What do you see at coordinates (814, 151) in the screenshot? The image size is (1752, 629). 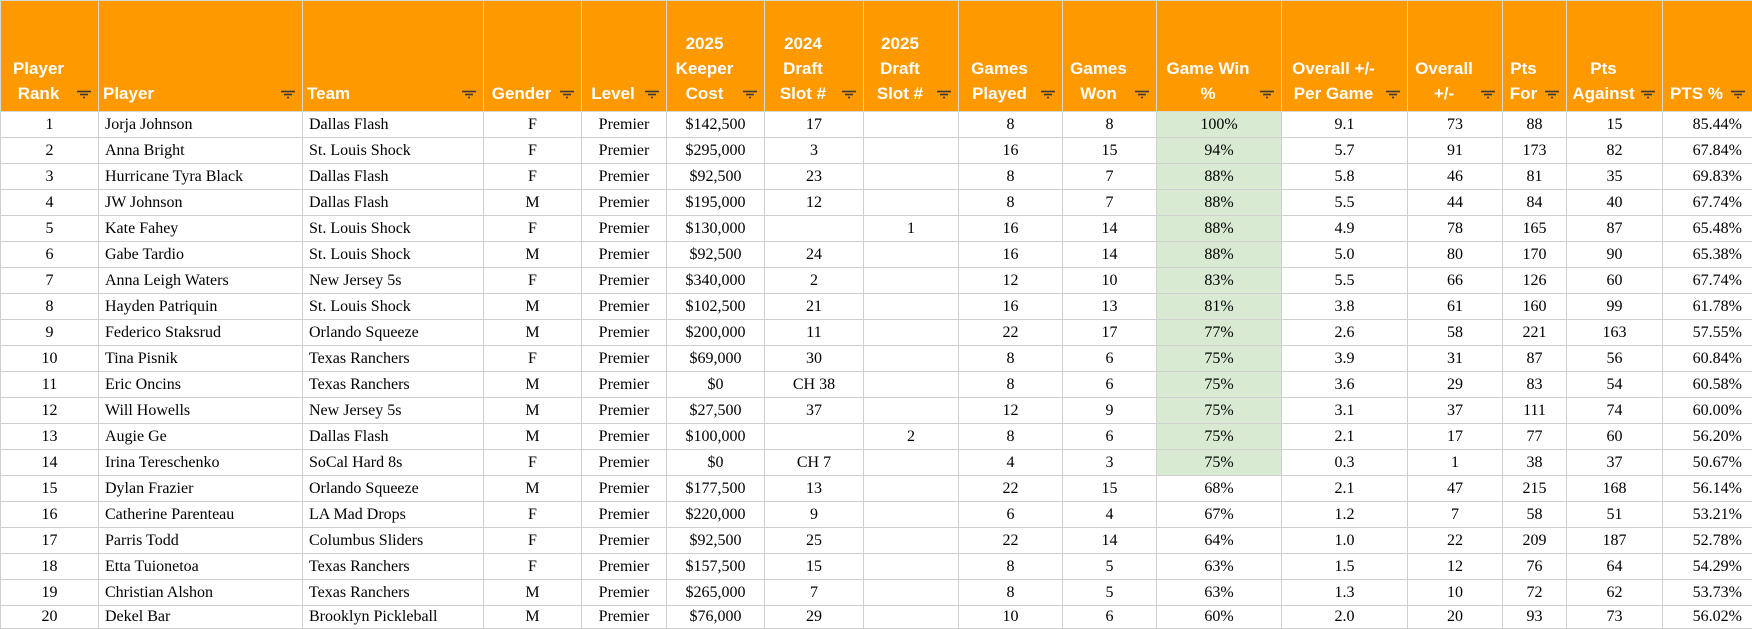 I see `cell-draft-2024: 3` at bounding box center [814, 151].